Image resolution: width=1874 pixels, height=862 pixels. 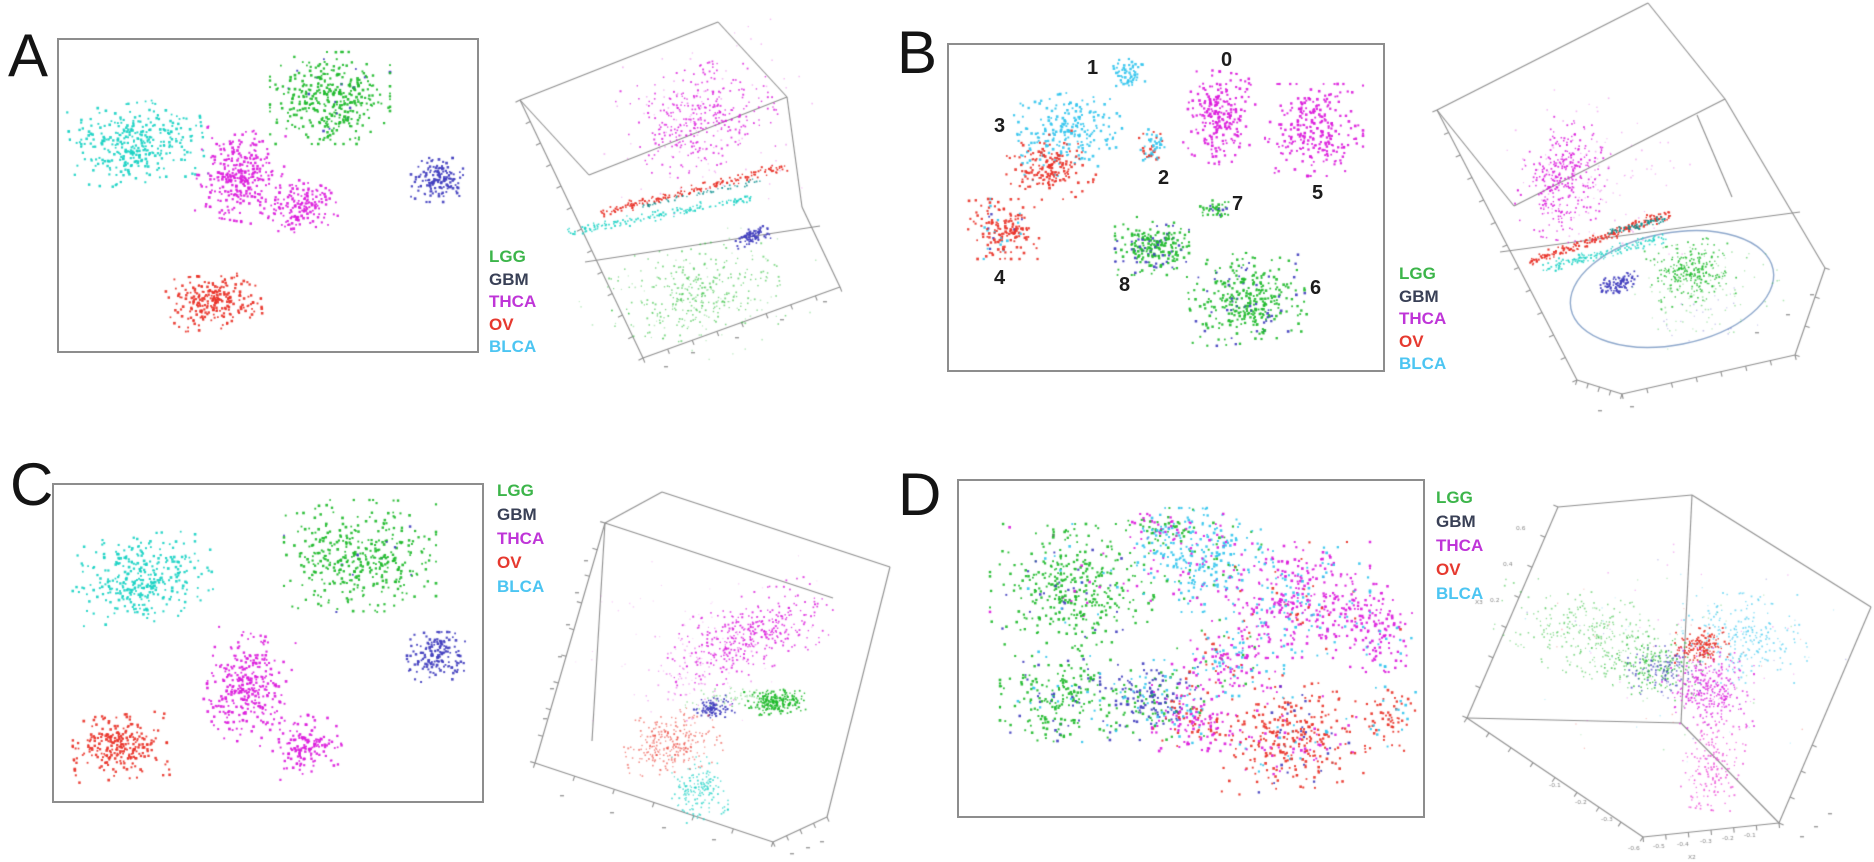 I want to click on panel-label-d: D, so click(x=920, y=494).